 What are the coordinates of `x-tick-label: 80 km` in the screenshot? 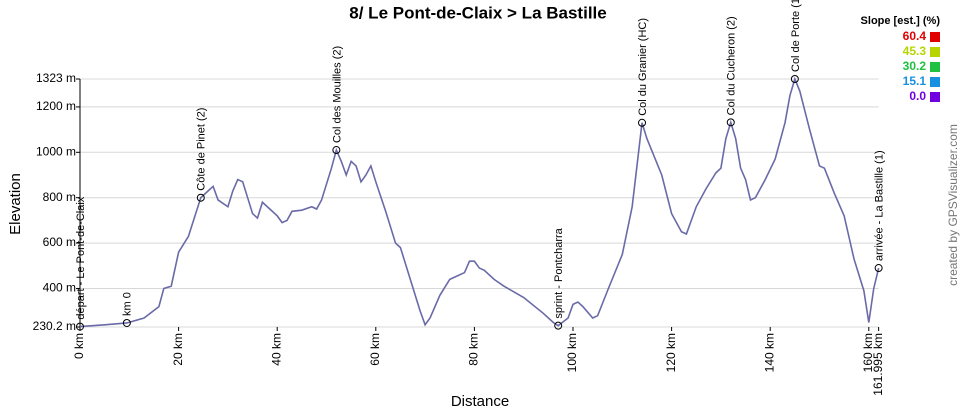 It's located at (474, 349).